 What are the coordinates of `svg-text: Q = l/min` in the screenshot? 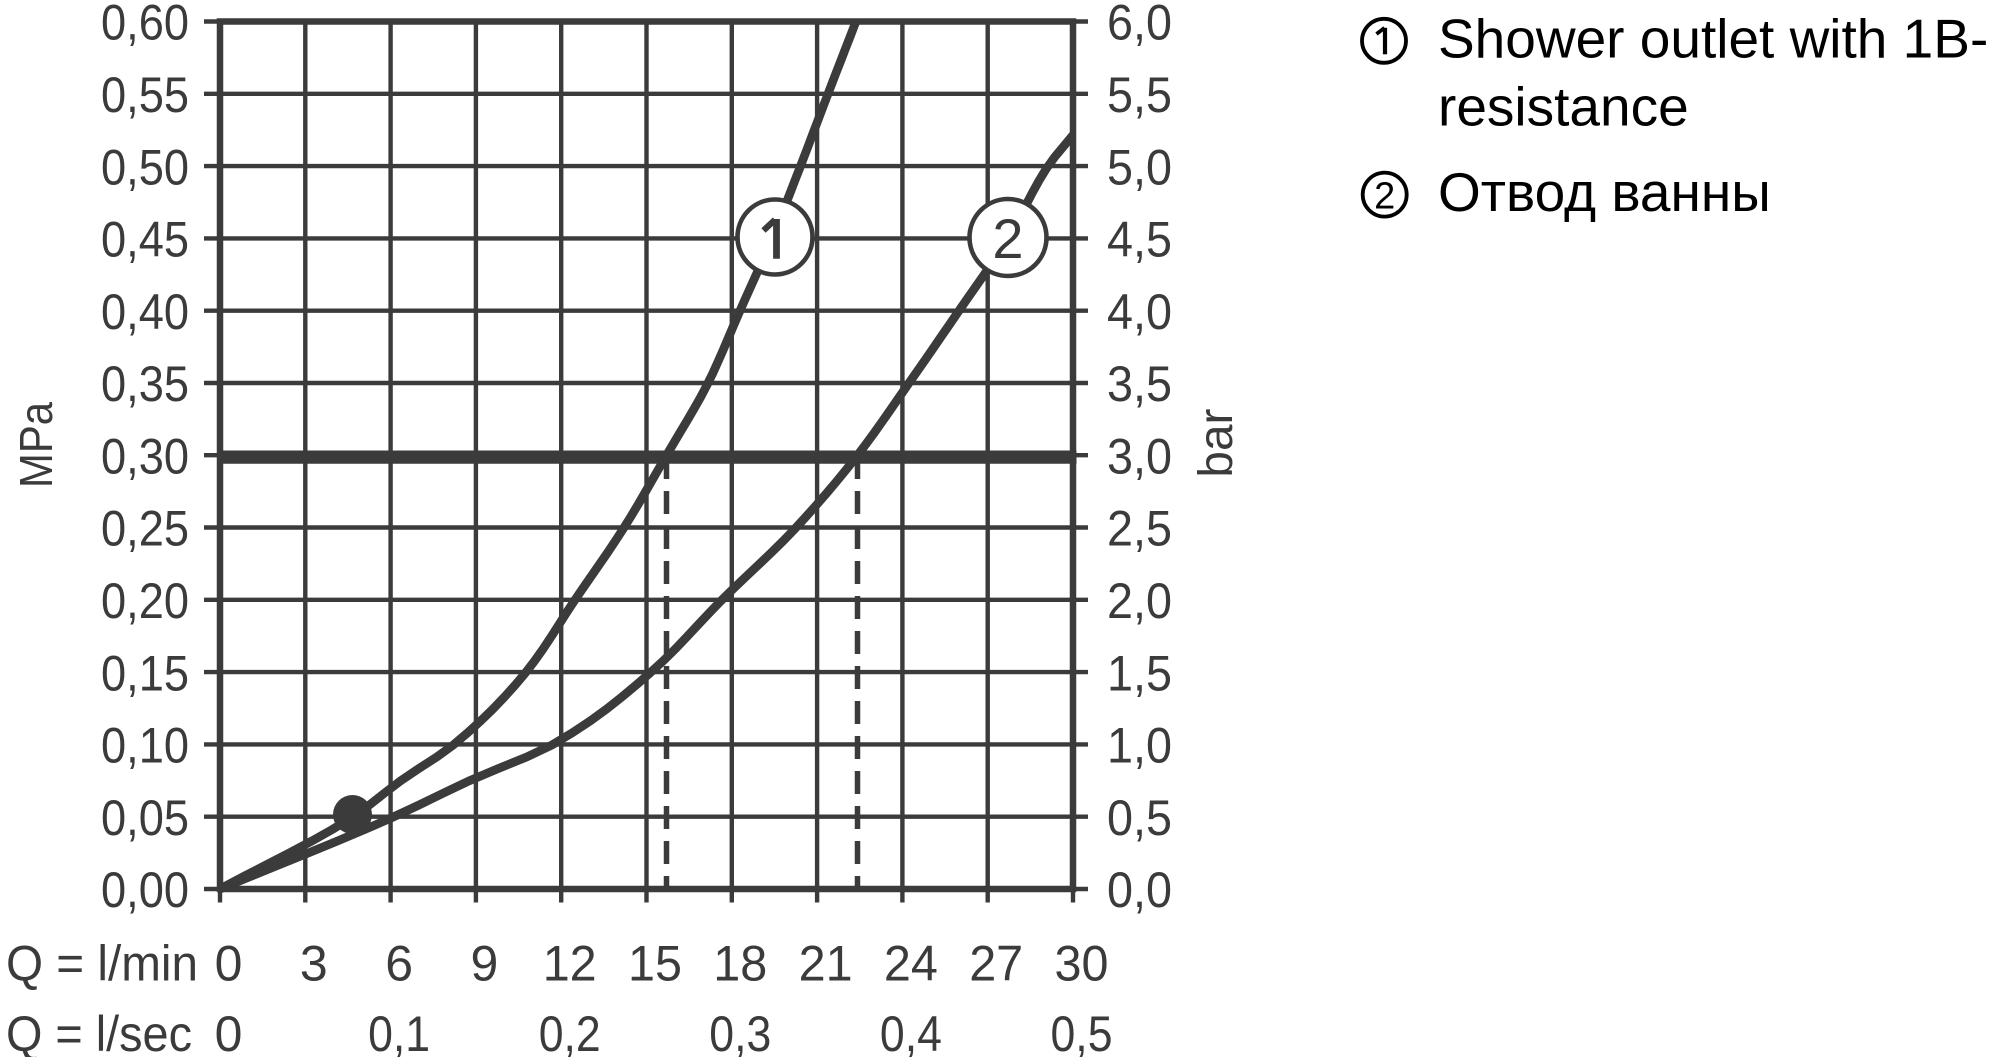 It's located at (102, 964).